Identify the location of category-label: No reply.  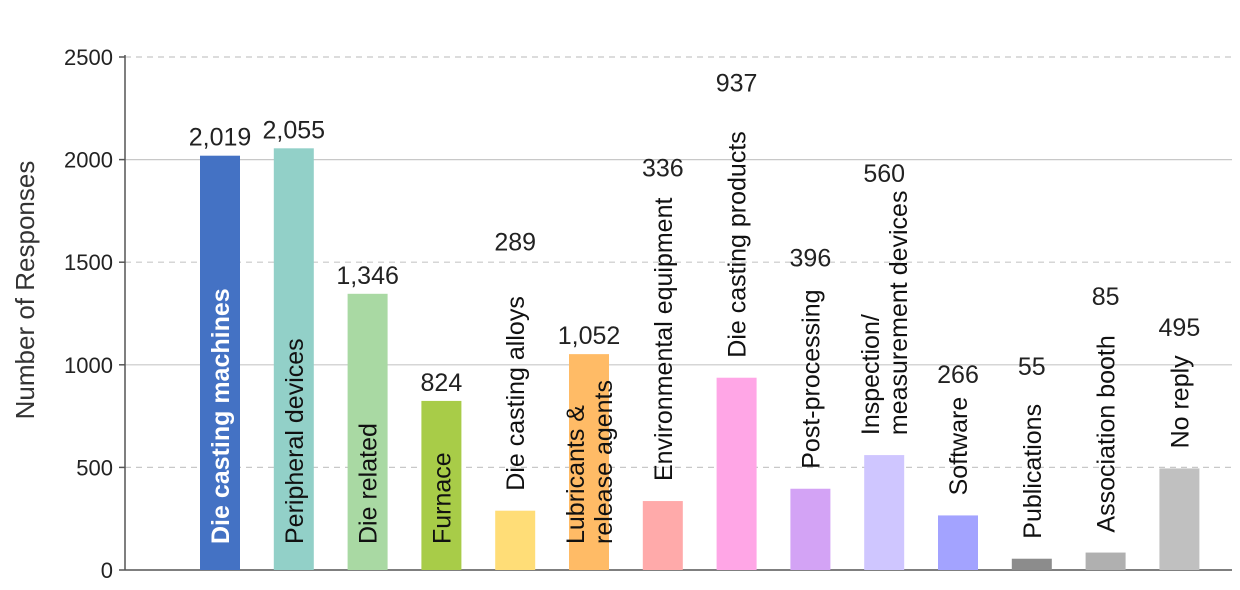
(1180, 402).